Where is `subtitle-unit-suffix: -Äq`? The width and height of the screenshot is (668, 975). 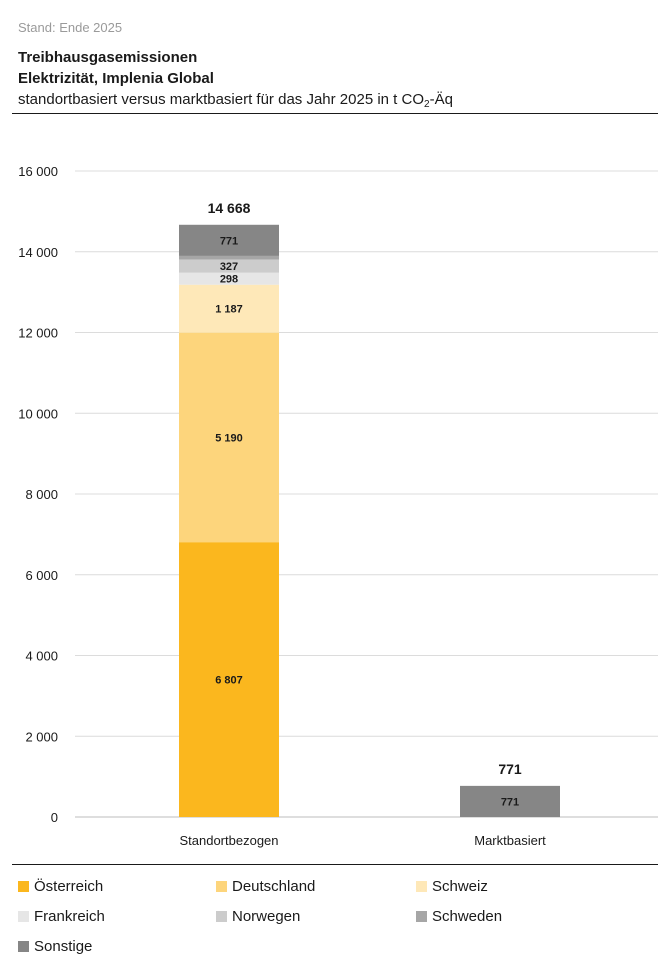 subtitle-unit-suffix: -Äq is located at coordinates (441, 99).